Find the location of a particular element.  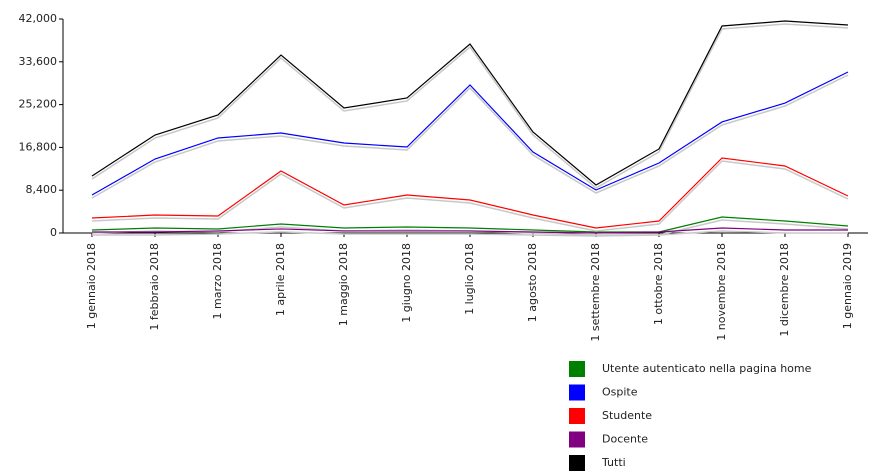

x-tick-label: 1 gennaio 2018 is located at coordinates (91, 286).